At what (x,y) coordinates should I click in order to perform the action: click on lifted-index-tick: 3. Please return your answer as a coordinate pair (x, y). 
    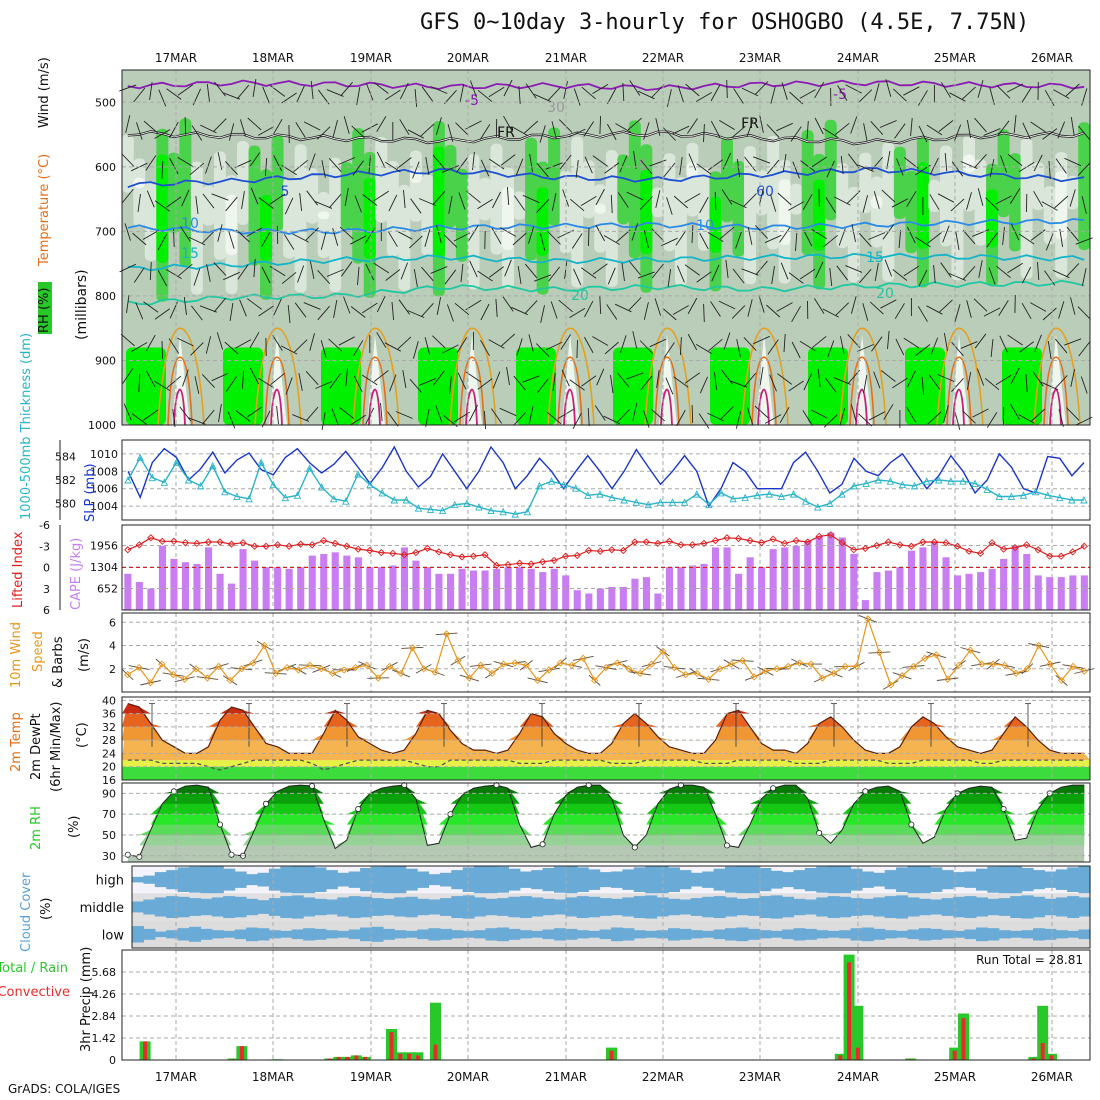
    Looking at the image, I should click on (46, 589).